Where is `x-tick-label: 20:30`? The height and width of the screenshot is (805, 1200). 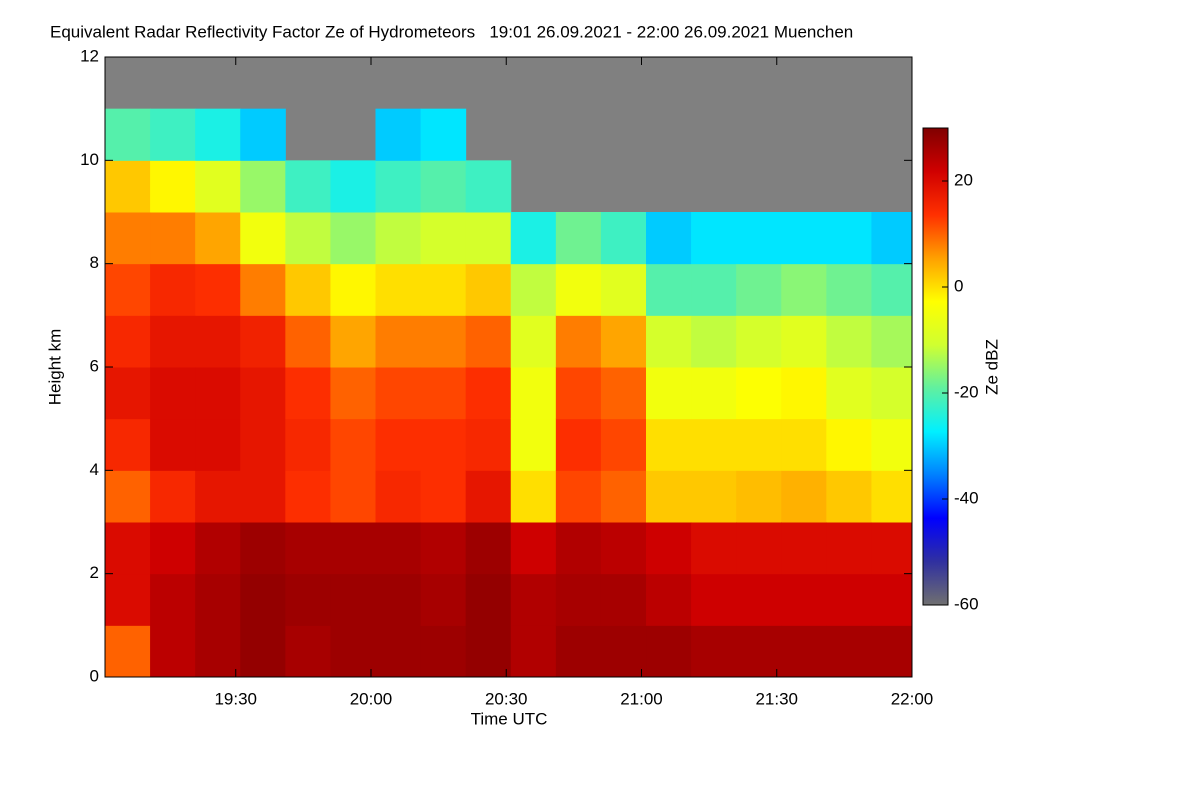 x-tick-label: 20:30 is located at coordinates (506, 698).